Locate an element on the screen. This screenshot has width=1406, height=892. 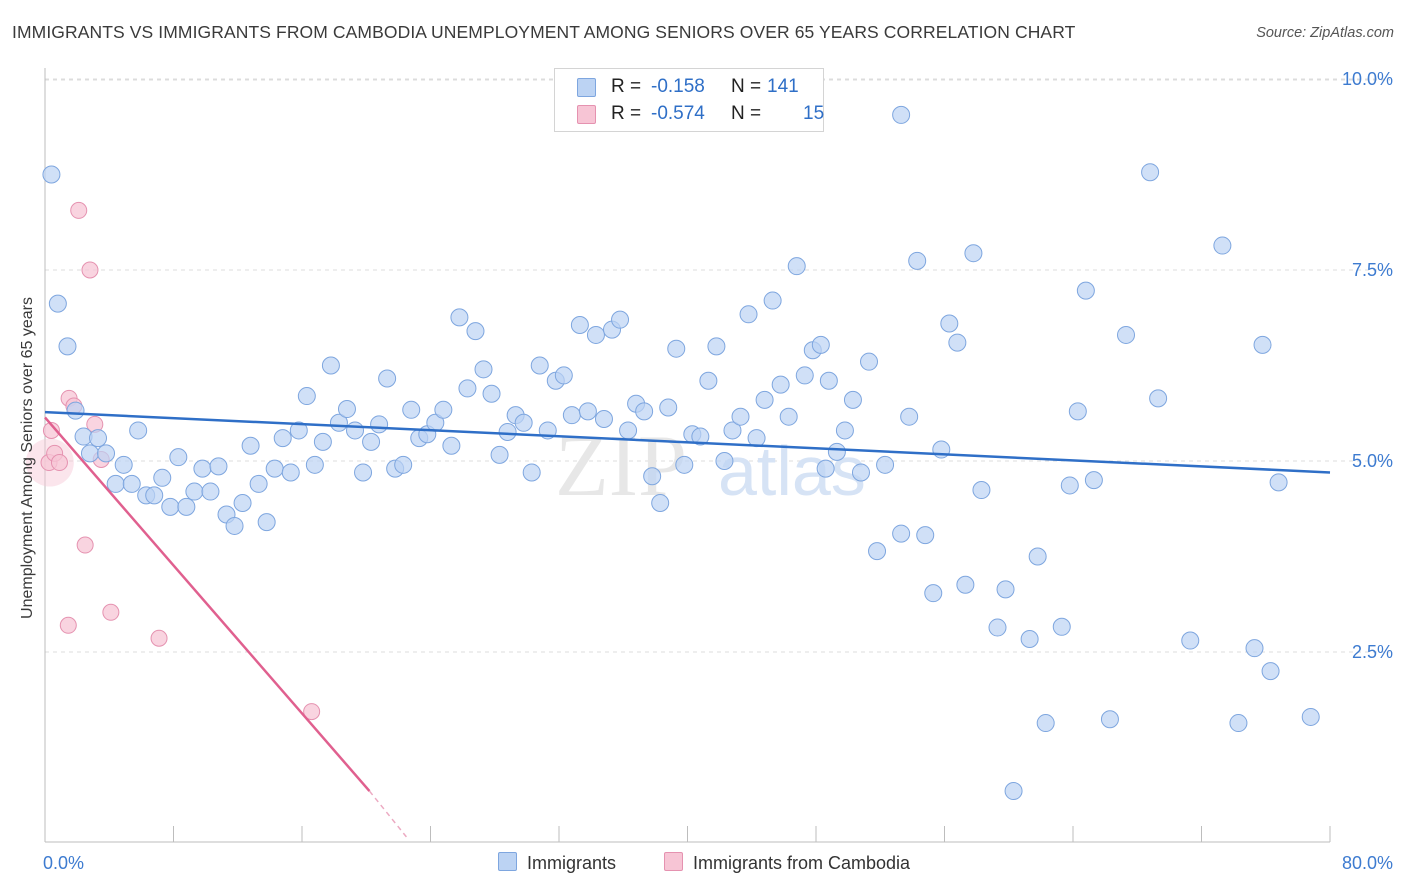
y-tick-label: 7.5% is located at coordinates (1372, 270).